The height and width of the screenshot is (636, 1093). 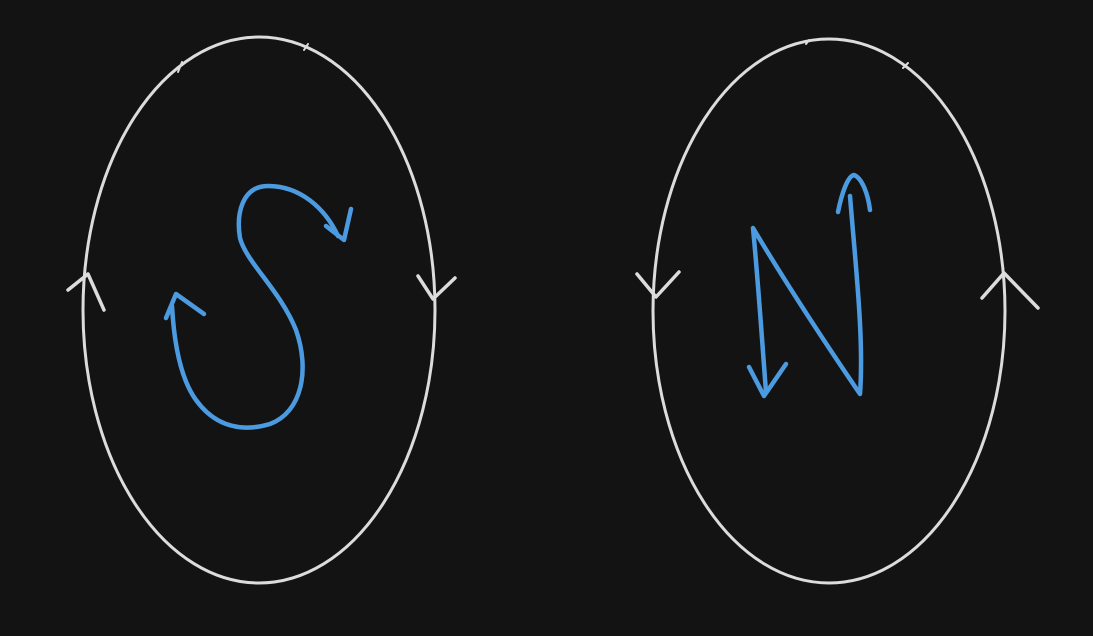 I want to click on north-loop-tick-right, so click(x=905, y=65).